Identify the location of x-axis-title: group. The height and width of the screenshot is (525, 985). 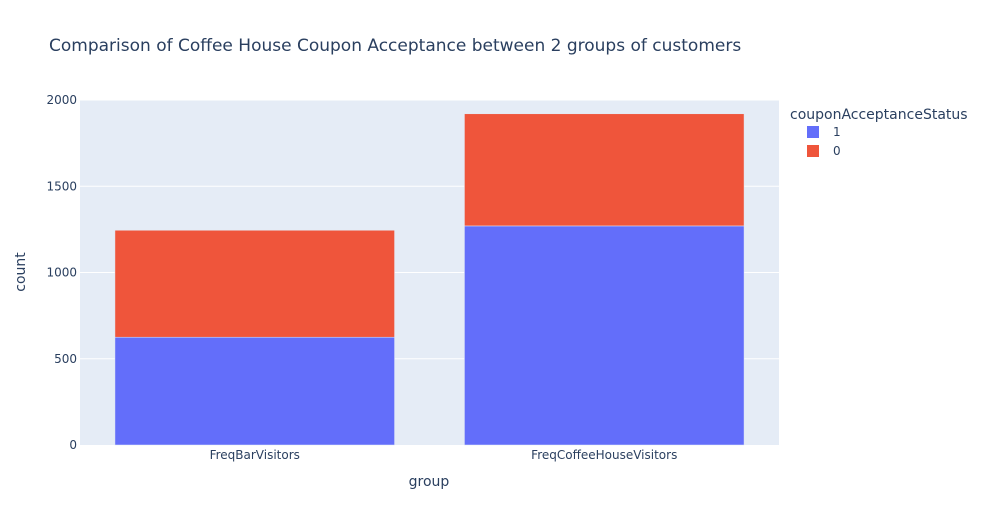
(429, 482).